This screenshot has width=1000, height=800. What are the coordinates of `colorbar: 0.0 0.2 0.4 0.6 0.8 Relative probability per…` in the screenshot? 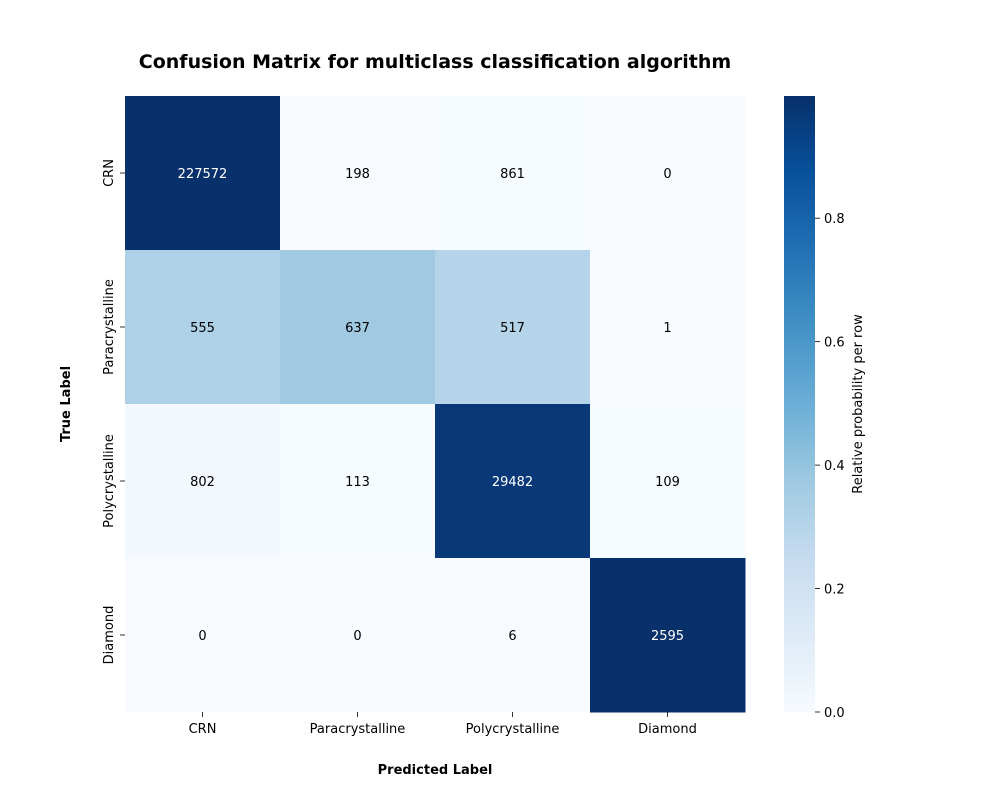 It's located at (825, 408).